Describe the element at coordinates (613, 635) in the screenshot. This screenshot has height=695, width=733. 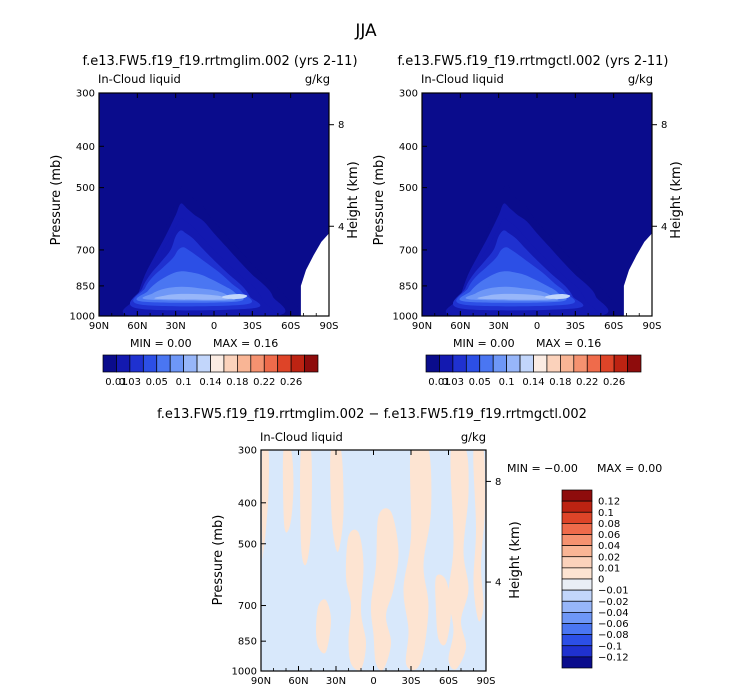
I see `panel-diff-colorbar-label: −0.08` at that location.